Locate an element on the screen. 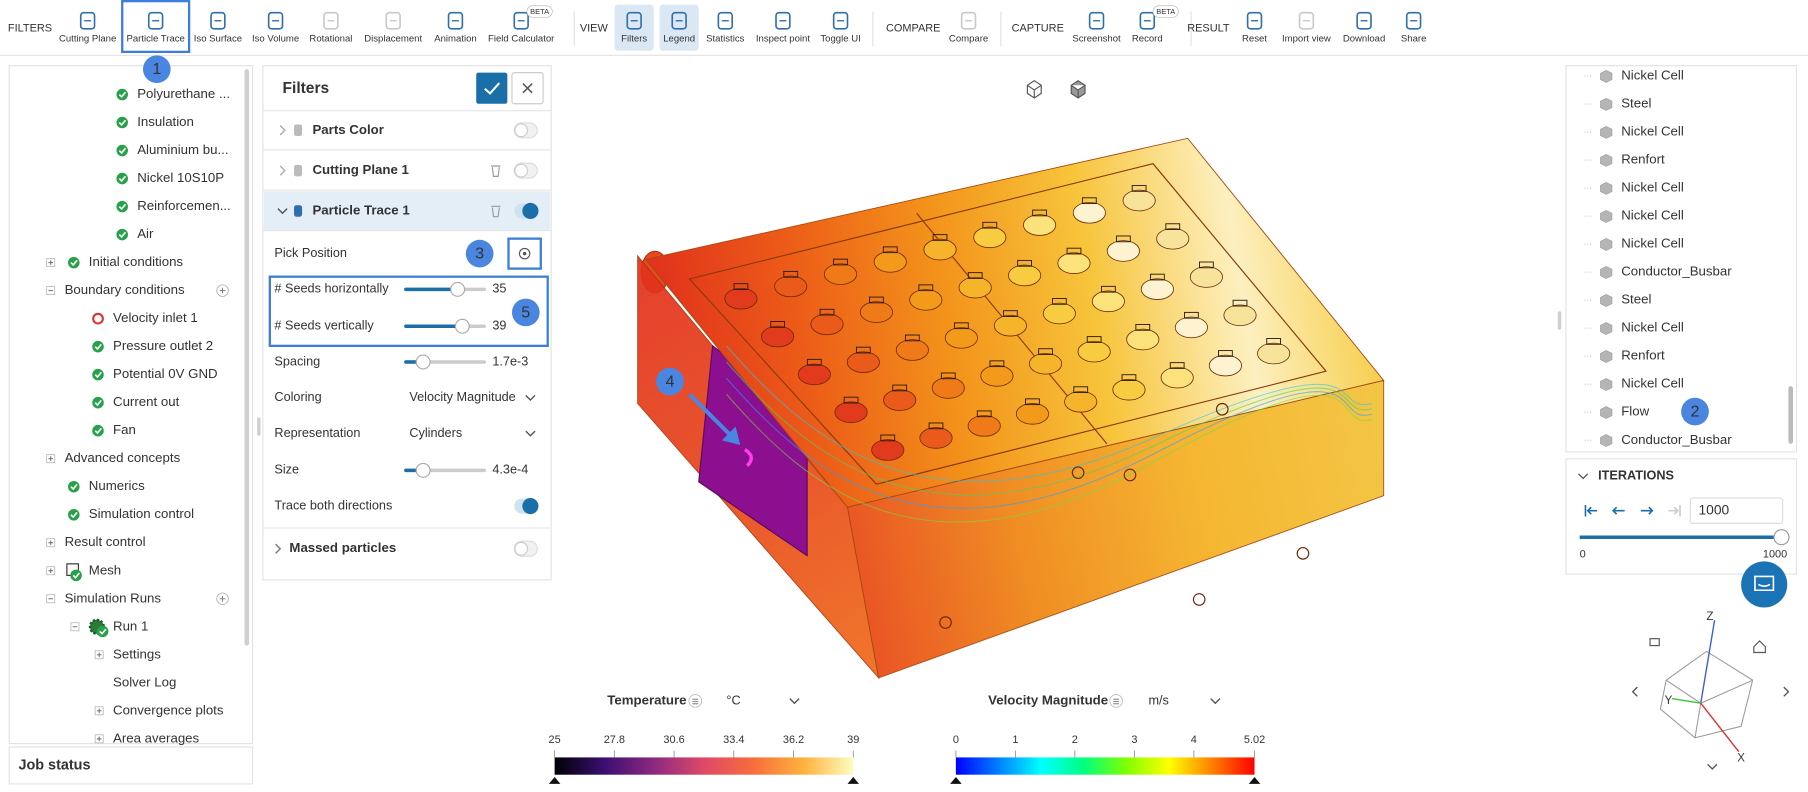  tree-item: Run 1 is located at coordinates (130, 625).